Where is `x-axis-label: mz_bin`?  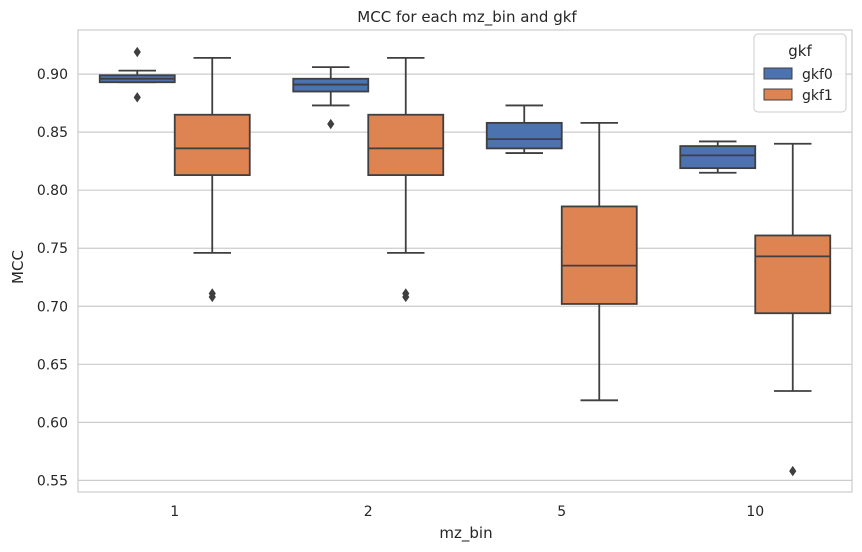
x-axis-label: mz_bin is located at coordinates (465, 533).